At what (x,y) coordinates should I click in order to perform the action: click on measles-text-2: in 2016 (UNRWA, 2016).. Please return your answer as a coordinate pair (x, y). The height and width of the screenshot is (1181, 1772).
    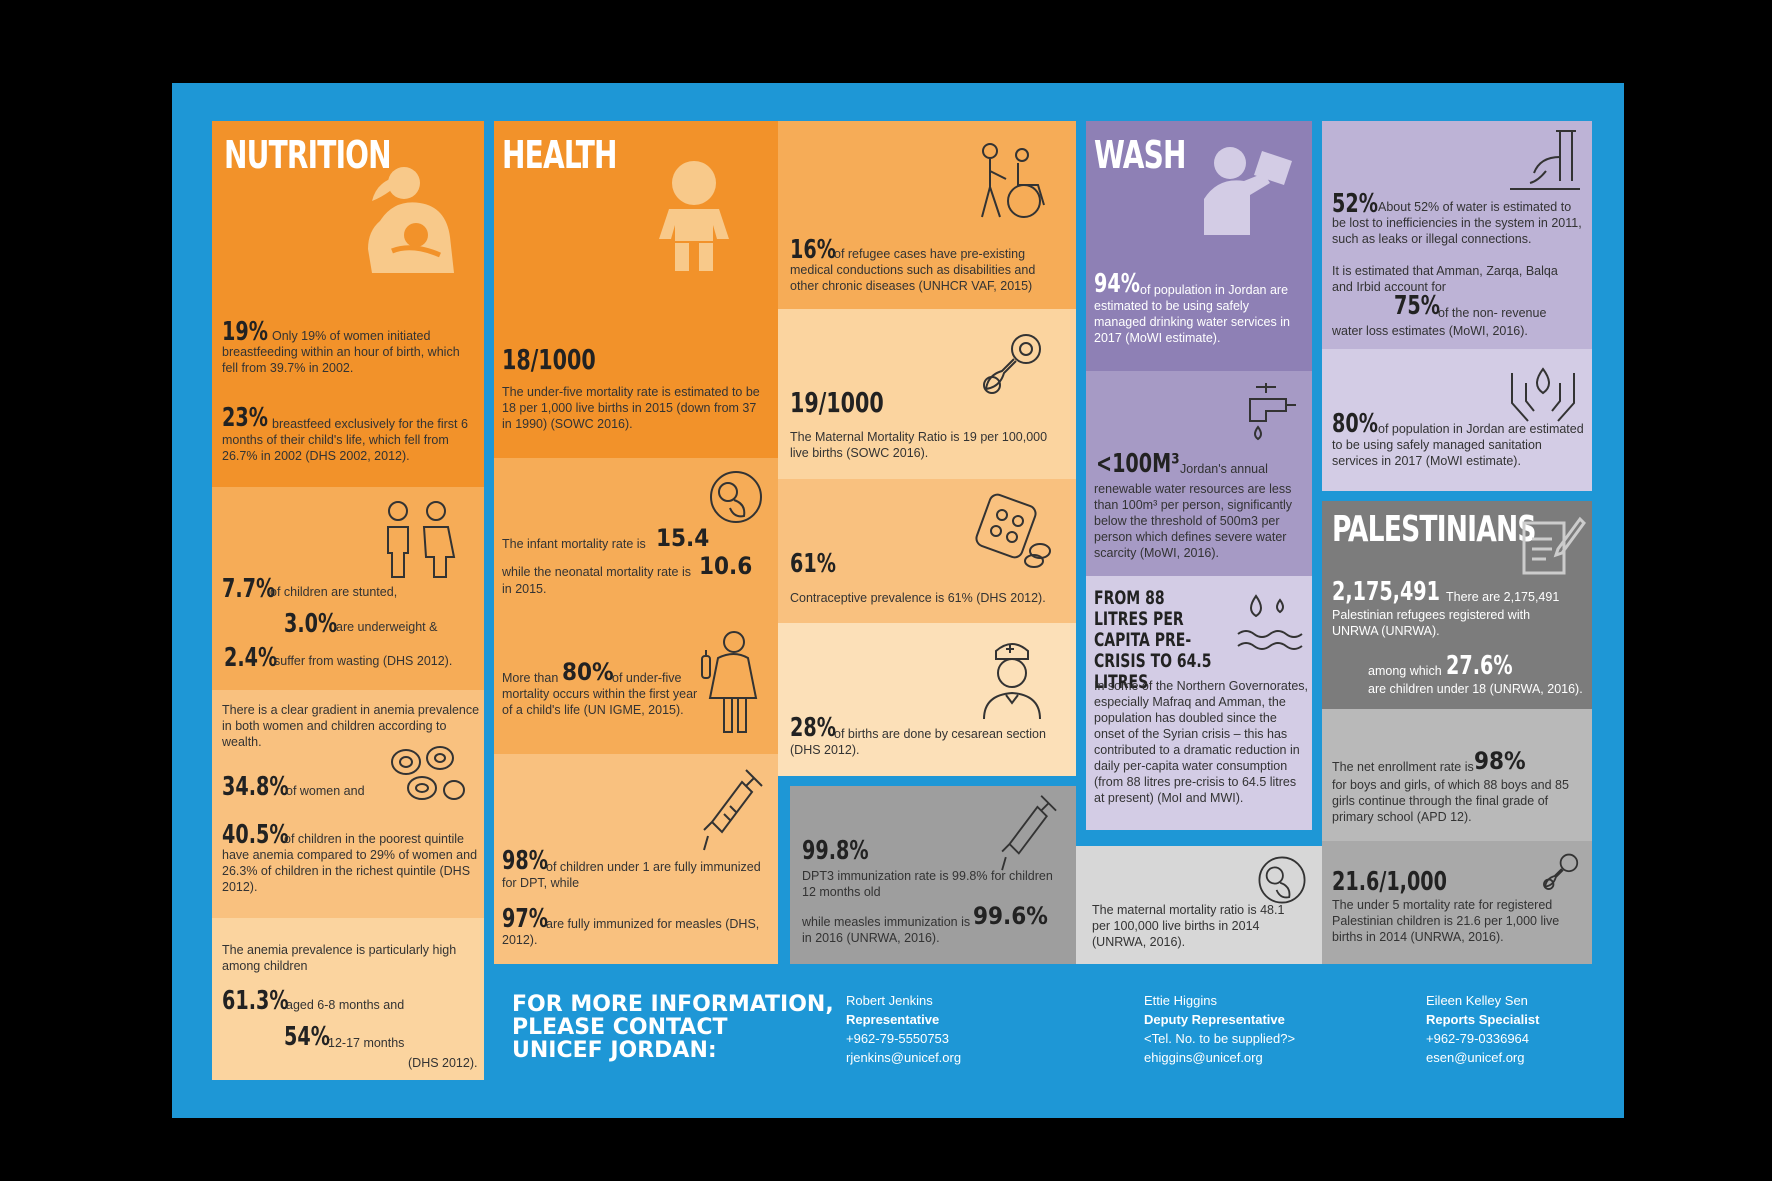
    Looking at the image, I should click on (871, 938).